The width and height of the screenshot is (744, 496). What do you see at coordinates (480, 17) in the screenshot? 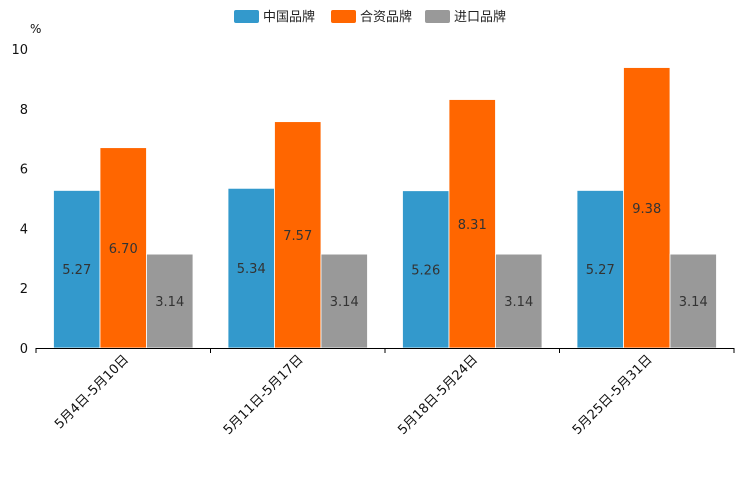
I see `legend-label: 进口品牌` at bounding box center [480, 17].